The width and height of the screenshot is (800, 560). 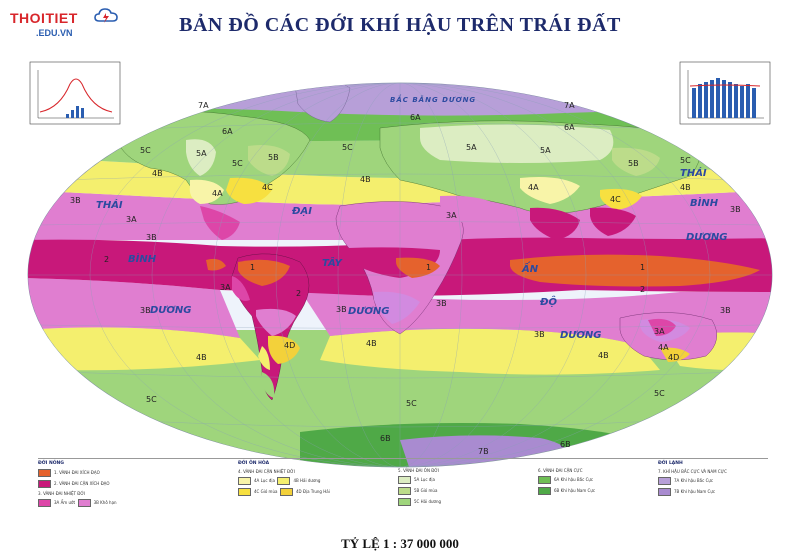 I want to click on ocean-label-pacific-duong: DƯƠNG, so click(x=171, y=310).